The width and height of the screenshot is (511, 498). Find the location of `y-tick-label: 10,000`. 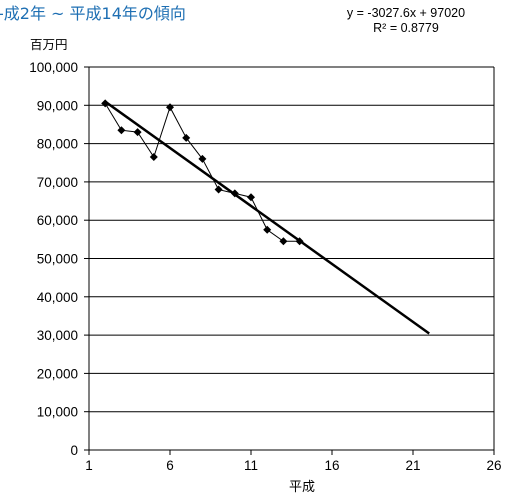

y-tick-label: 10,000 is located at coordinates (57, 412).